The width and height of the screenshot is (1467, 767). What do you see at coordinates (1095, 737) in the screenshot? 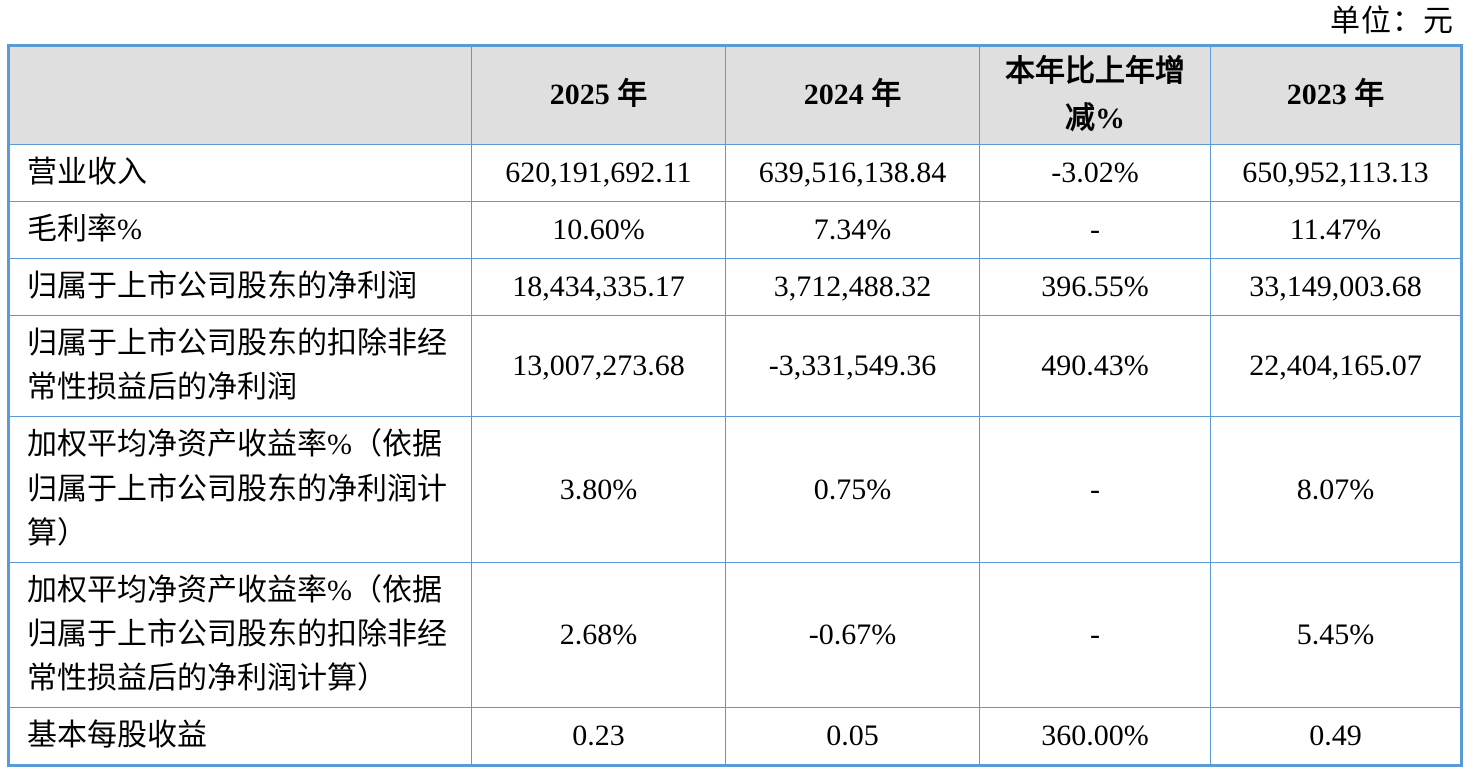
I see `cell-value: 360.00%` at bounding box center [1095, 737].